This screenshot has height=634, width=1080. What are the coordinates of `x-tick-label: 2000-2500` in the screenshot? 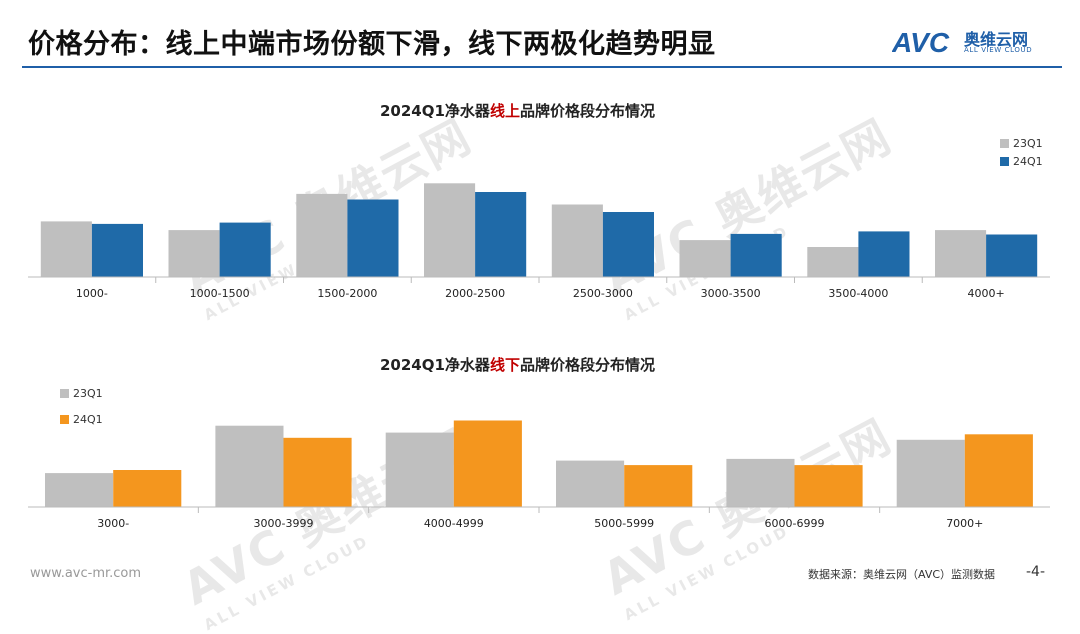 It's located at (475, 293).